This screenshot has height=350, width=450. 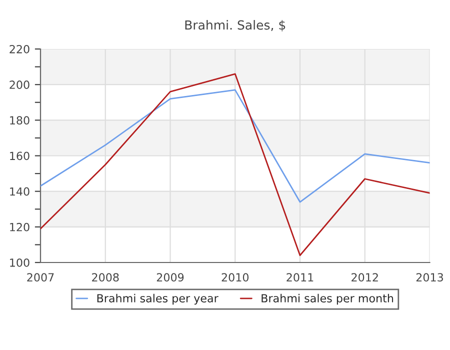 What do you see at coordinates (235, 26) in the screenshot?
I see `chart-title: Brahmi. Sales, $` at bounding box center [235, 26].